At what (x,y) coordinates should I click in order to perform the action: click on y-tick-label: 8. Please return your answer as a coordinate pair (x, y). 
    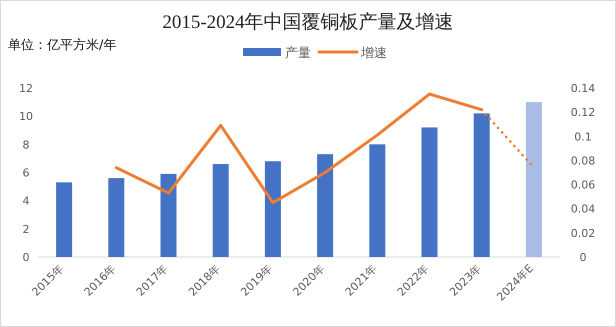
    Looking at the image, I should click on (26, 145).